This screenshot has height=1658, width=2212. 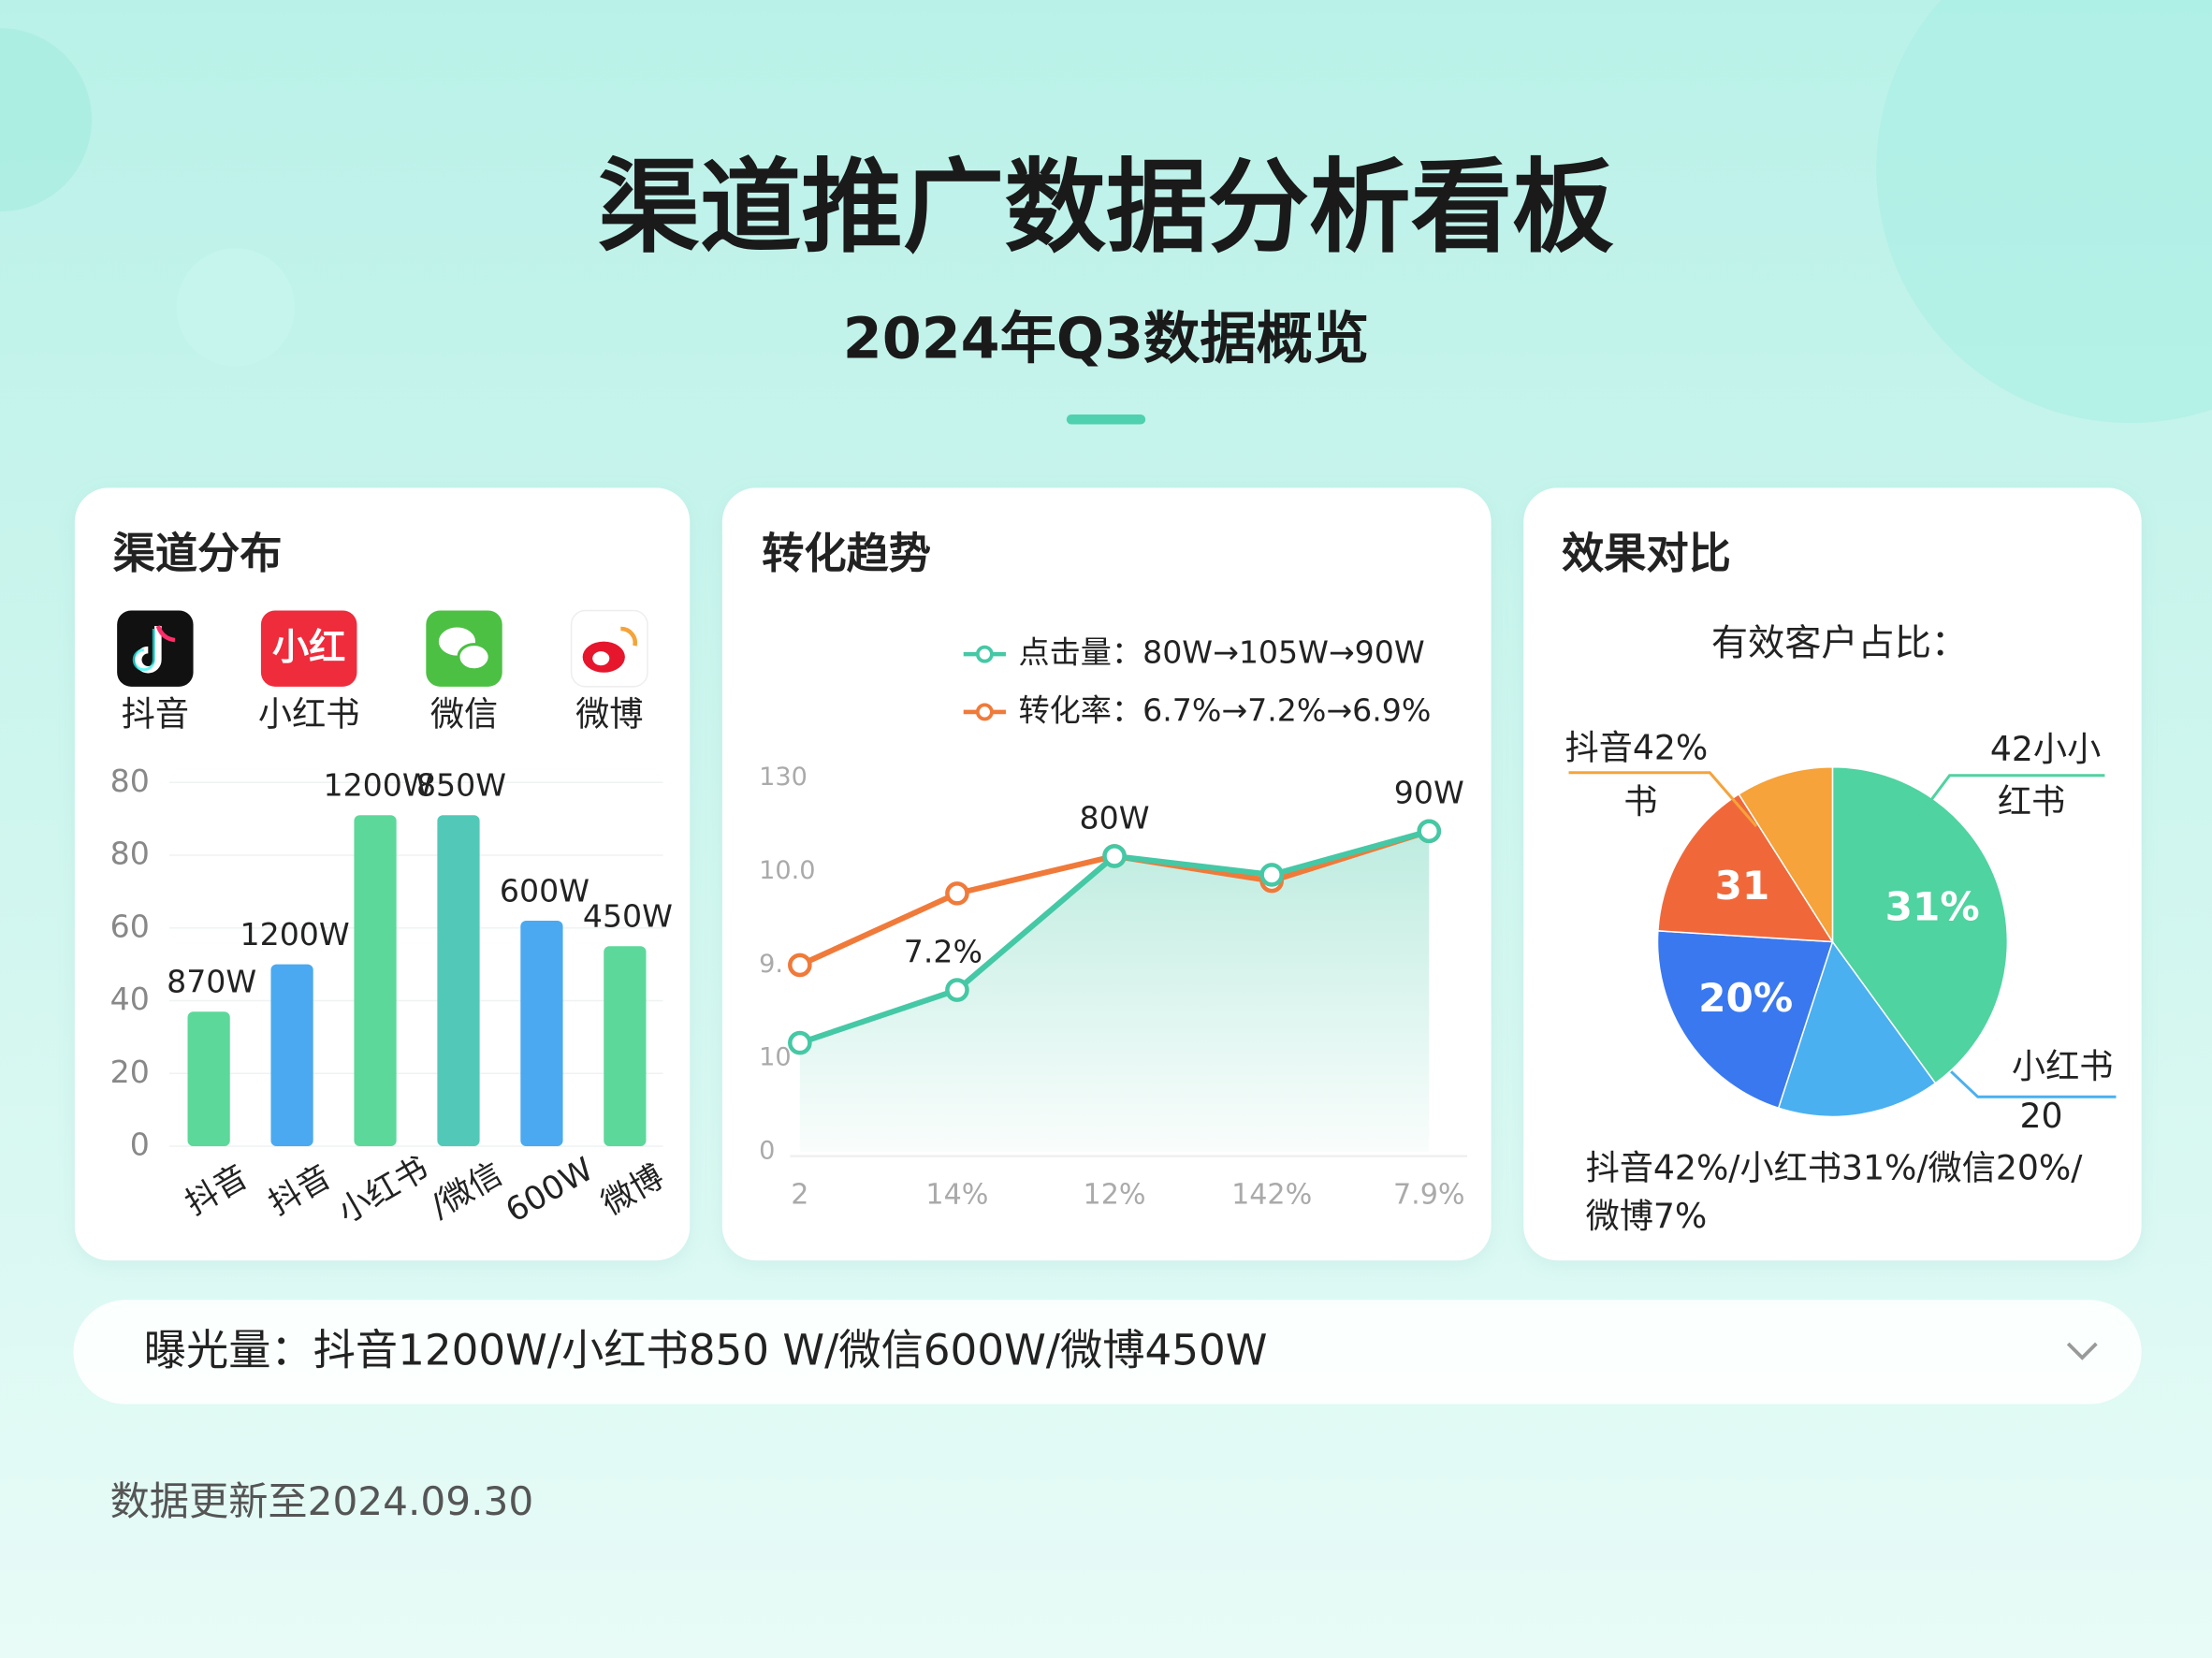 I want to click on card-title: 渠道分布, so click(x=198, y=553).